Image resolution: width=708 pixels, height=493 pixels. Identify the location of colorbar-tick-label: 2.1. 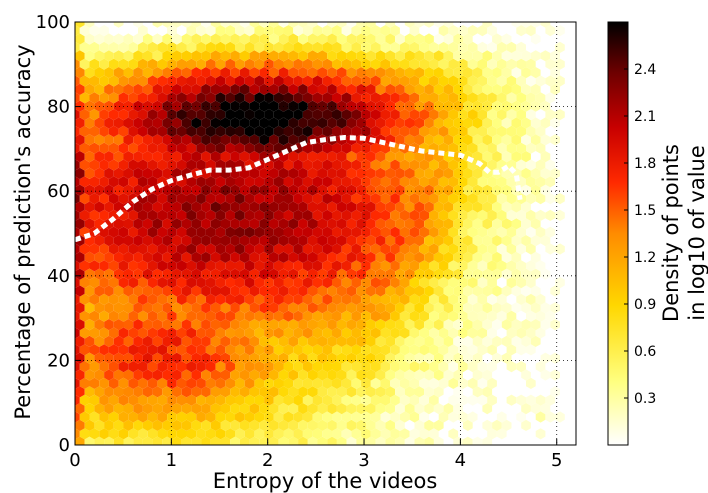
(645, 117).